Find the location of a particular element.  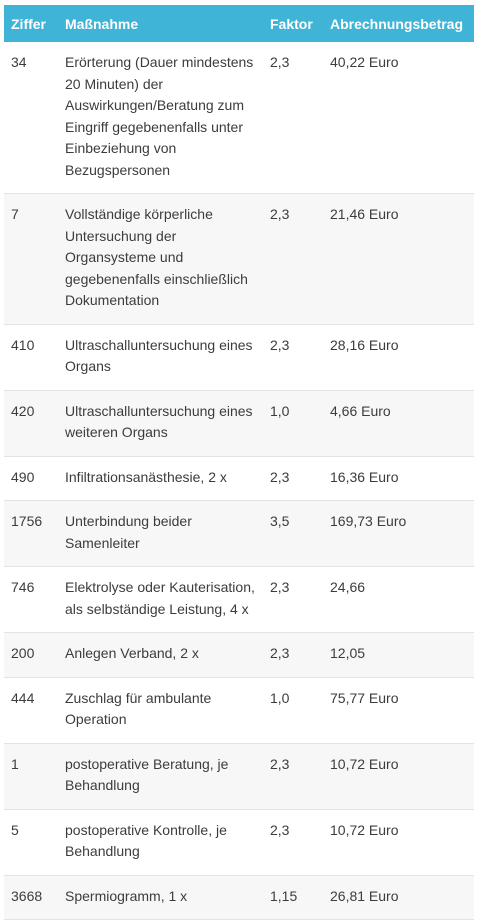

cell-ziffer: 444 is located at coordinates (31, 710).